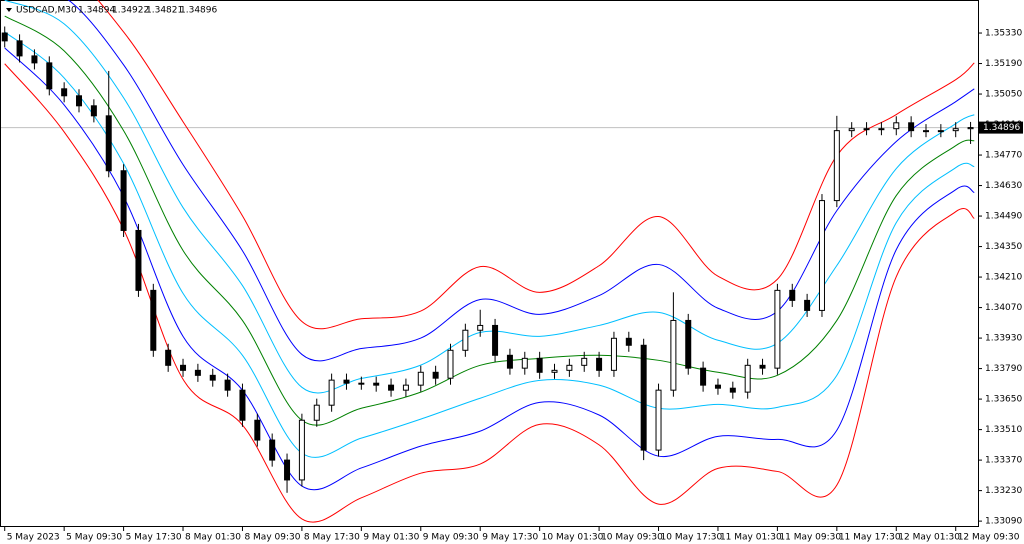 This screenshot has width=1024, height=544. What do you see at coordinates (9, 10) in the screenshot?
I see `menu-icon` at bounding box center [9, 10].